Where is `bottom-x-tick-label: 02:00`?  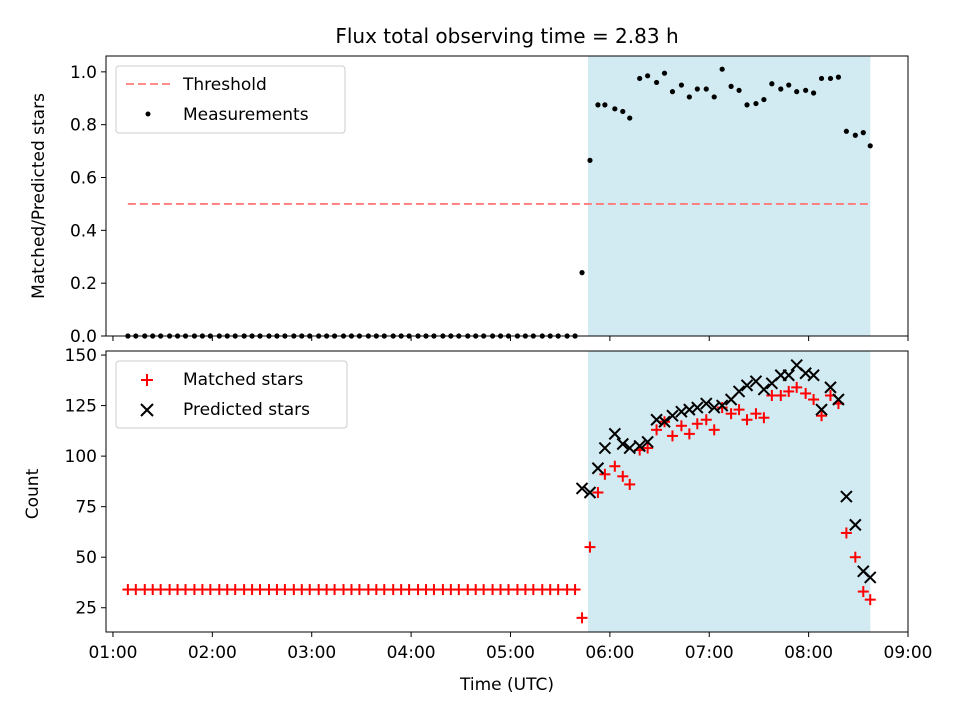 bottom-x-tick-label: 02:00 is located at coordinates (212, 653).